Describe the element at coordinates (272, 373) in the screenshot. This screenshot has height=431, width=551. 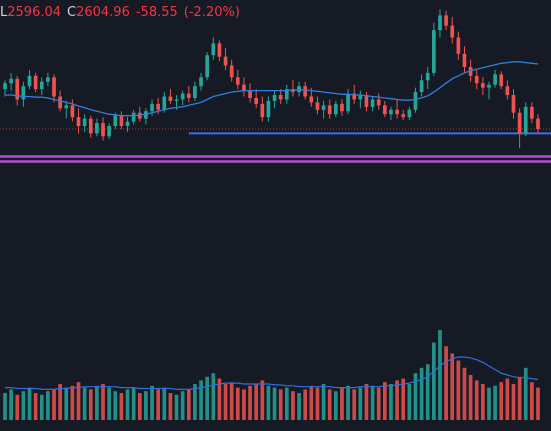
I see `volume-moving-average-line` at that location.